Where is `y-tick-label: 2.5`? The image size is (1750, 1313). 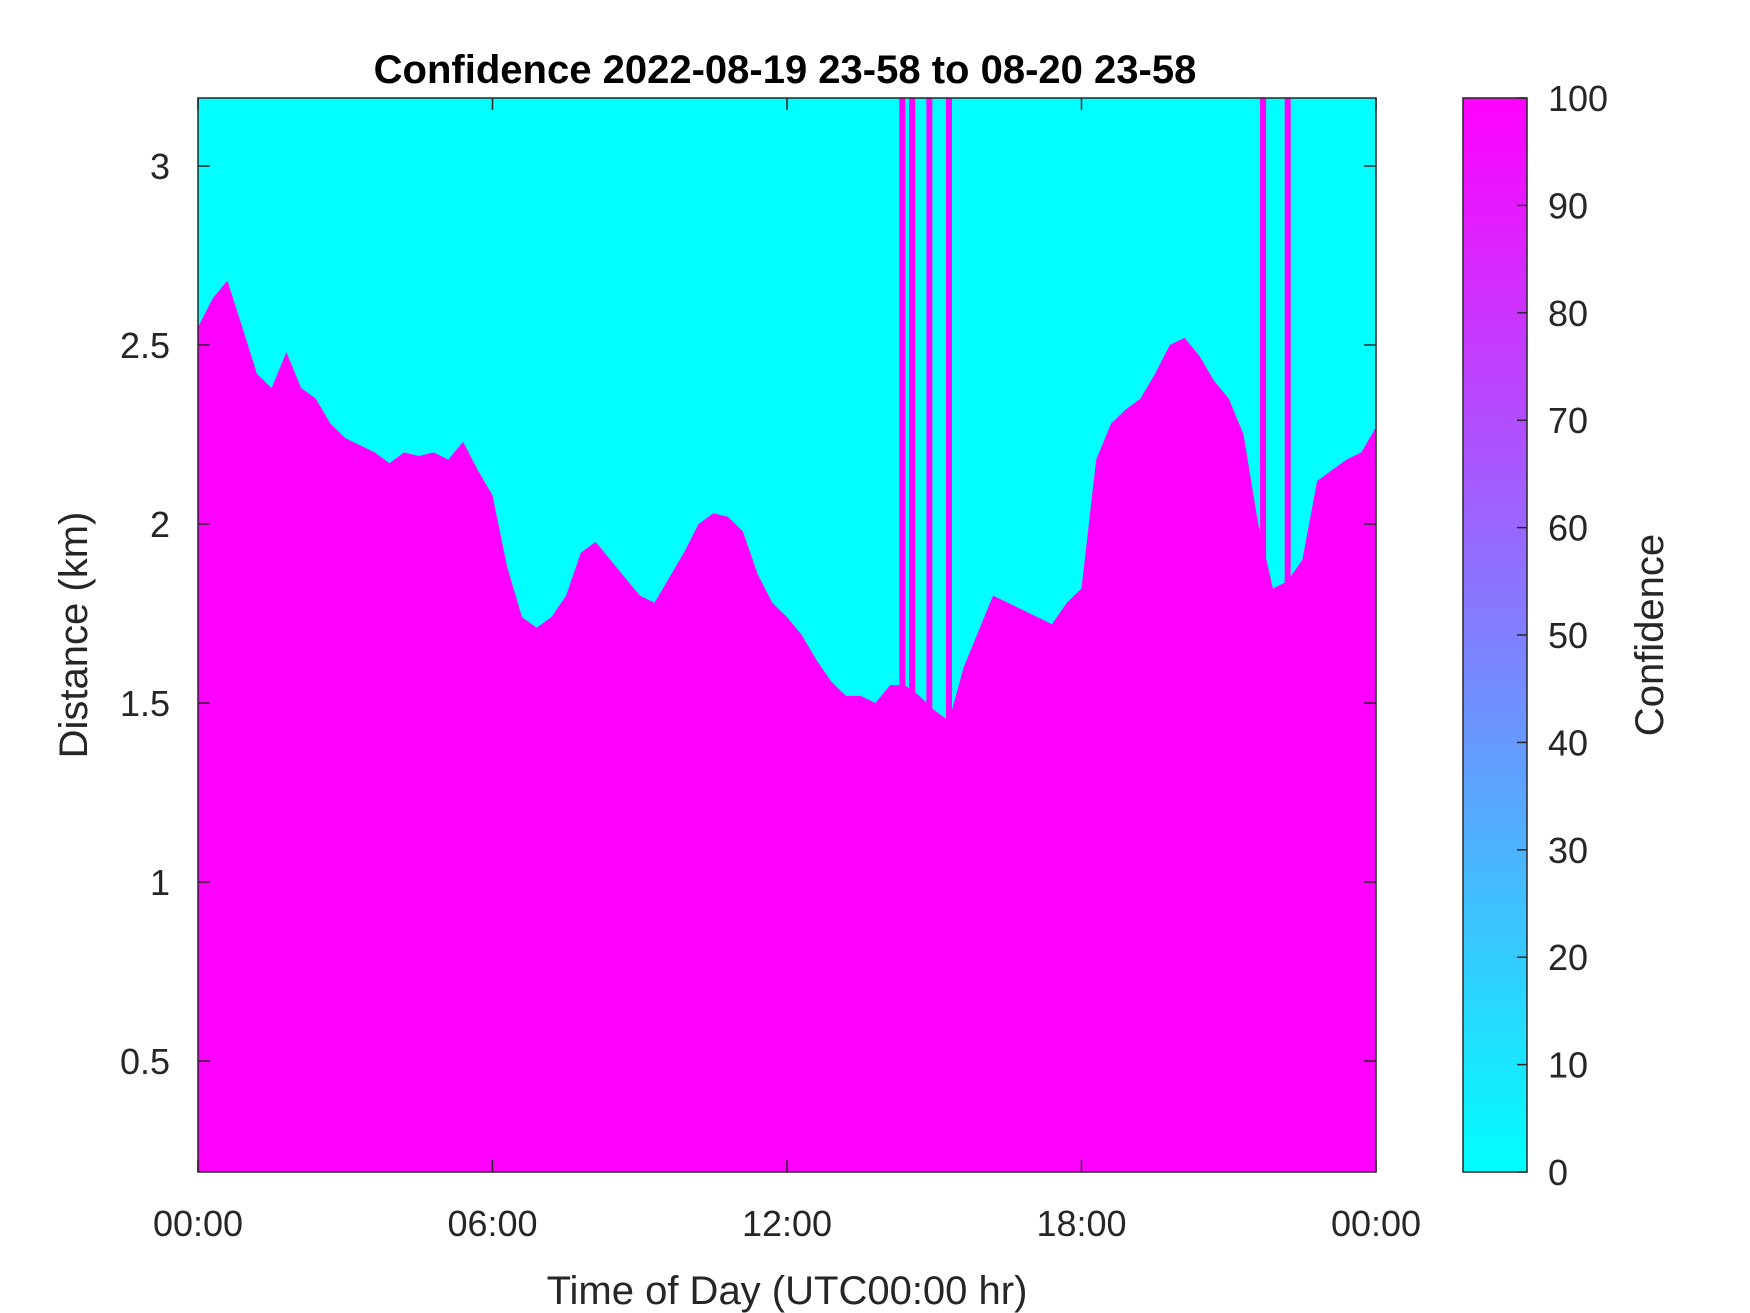
y-tick-label: 2.5 is located at coordinates (145, 345).